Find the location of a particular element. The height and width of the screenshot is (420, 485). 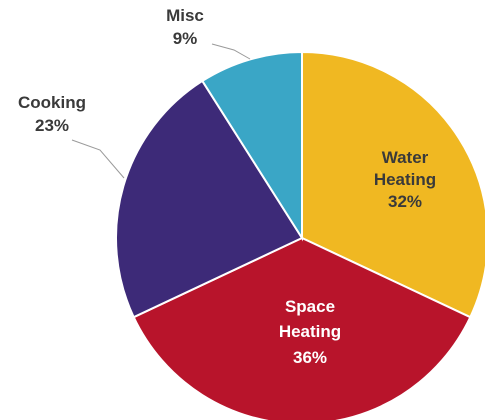

slice-label-space-heating-line-2: Heating is located at coordinates (310, 331).